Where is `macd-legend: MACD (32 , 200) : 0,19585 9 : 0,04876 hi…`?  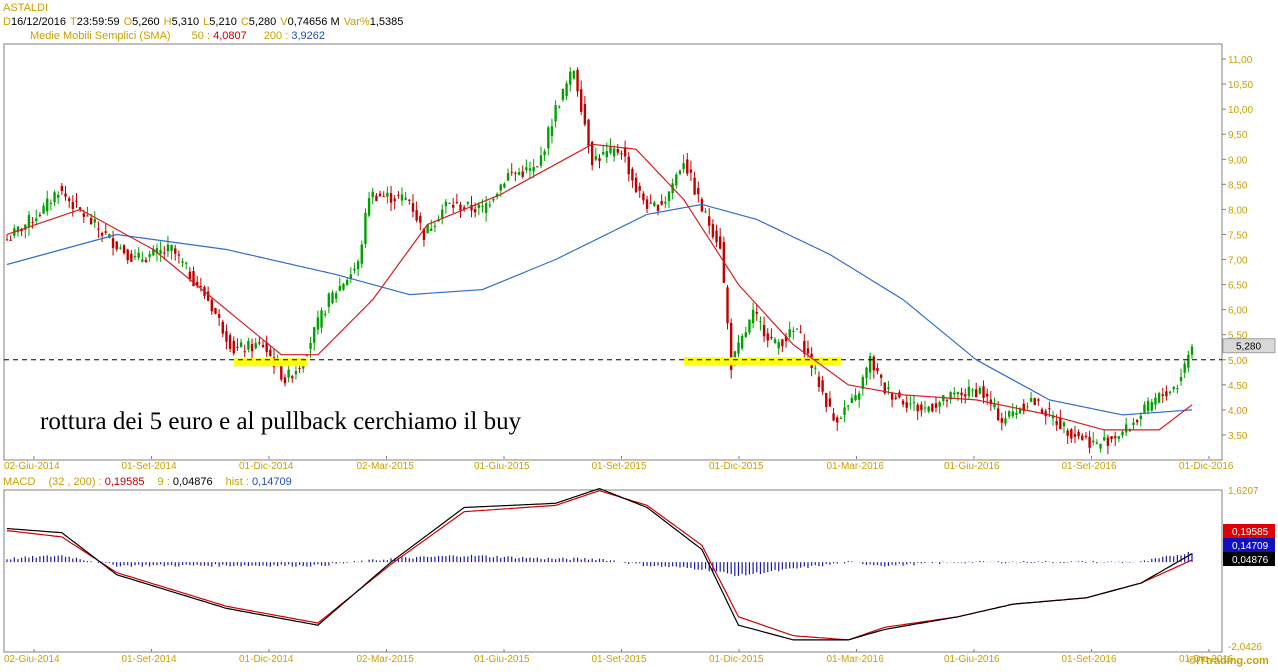 macd-legend: MACD (32 , 200) : 0,19585 9 : 0,04876 hi… is located at coordinates (147, 482).